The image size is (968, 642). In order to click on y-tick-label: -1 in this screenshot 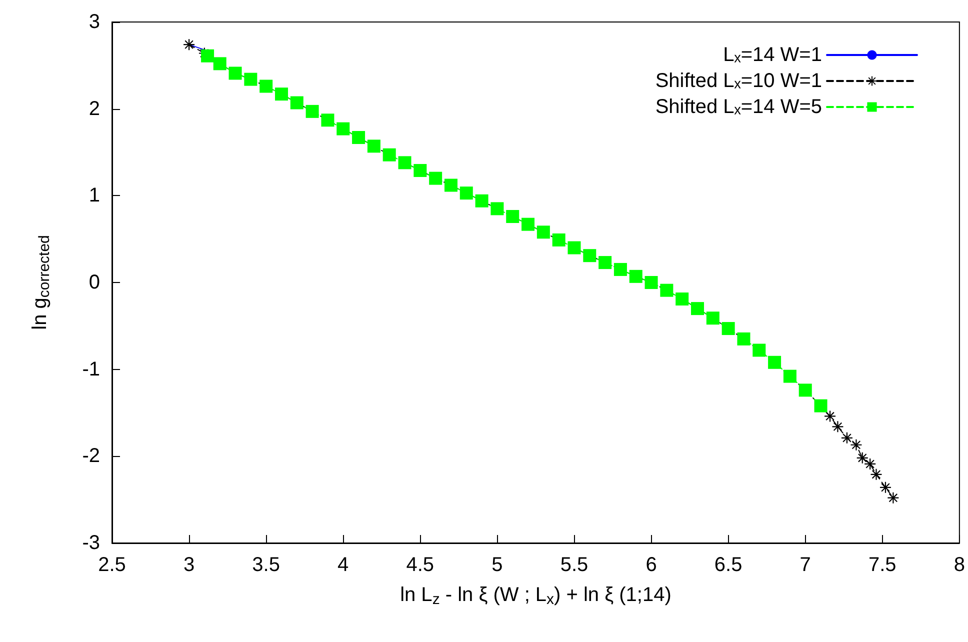, I will do `click(91, 369)`.